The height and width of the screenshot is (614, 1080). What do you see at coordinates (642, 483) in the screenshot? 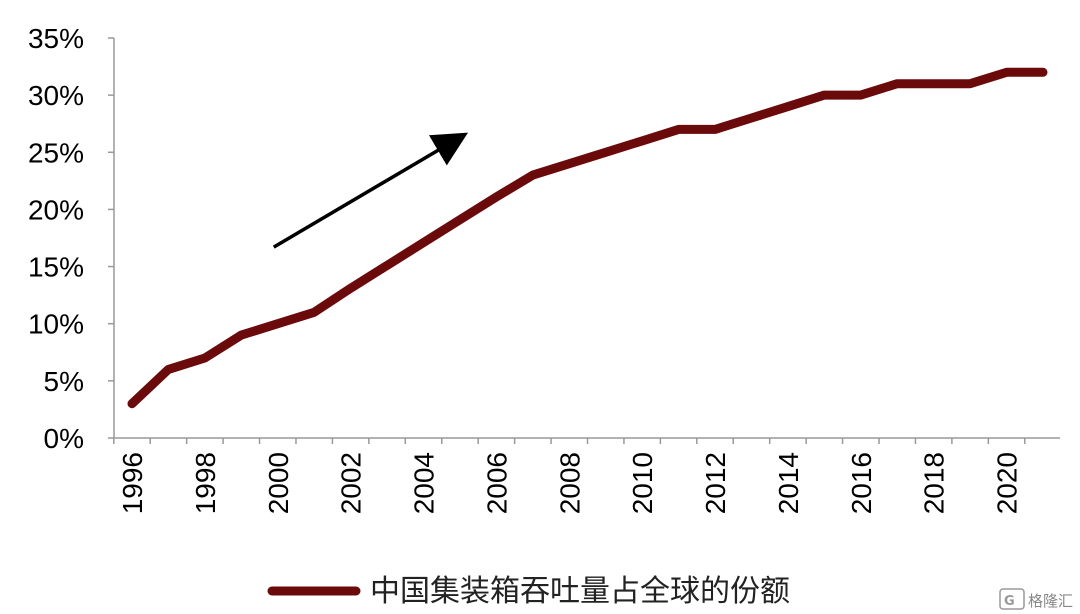
I see `x-tick-label: 2010` at bounding box center [642, 483].